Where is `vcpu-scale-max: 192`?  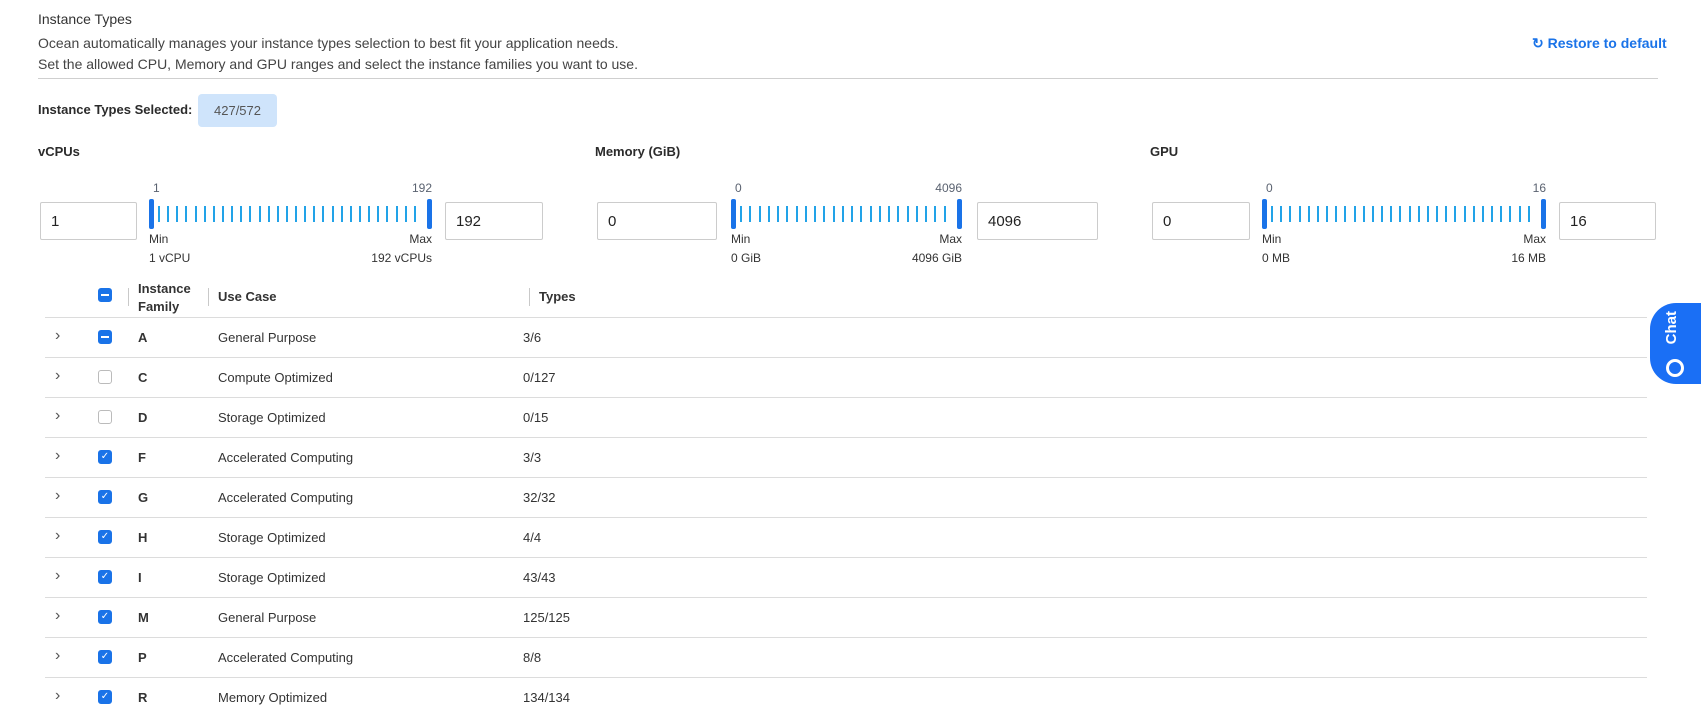 vcpu-scale-max: 192 is located at coordinates (421, 188).